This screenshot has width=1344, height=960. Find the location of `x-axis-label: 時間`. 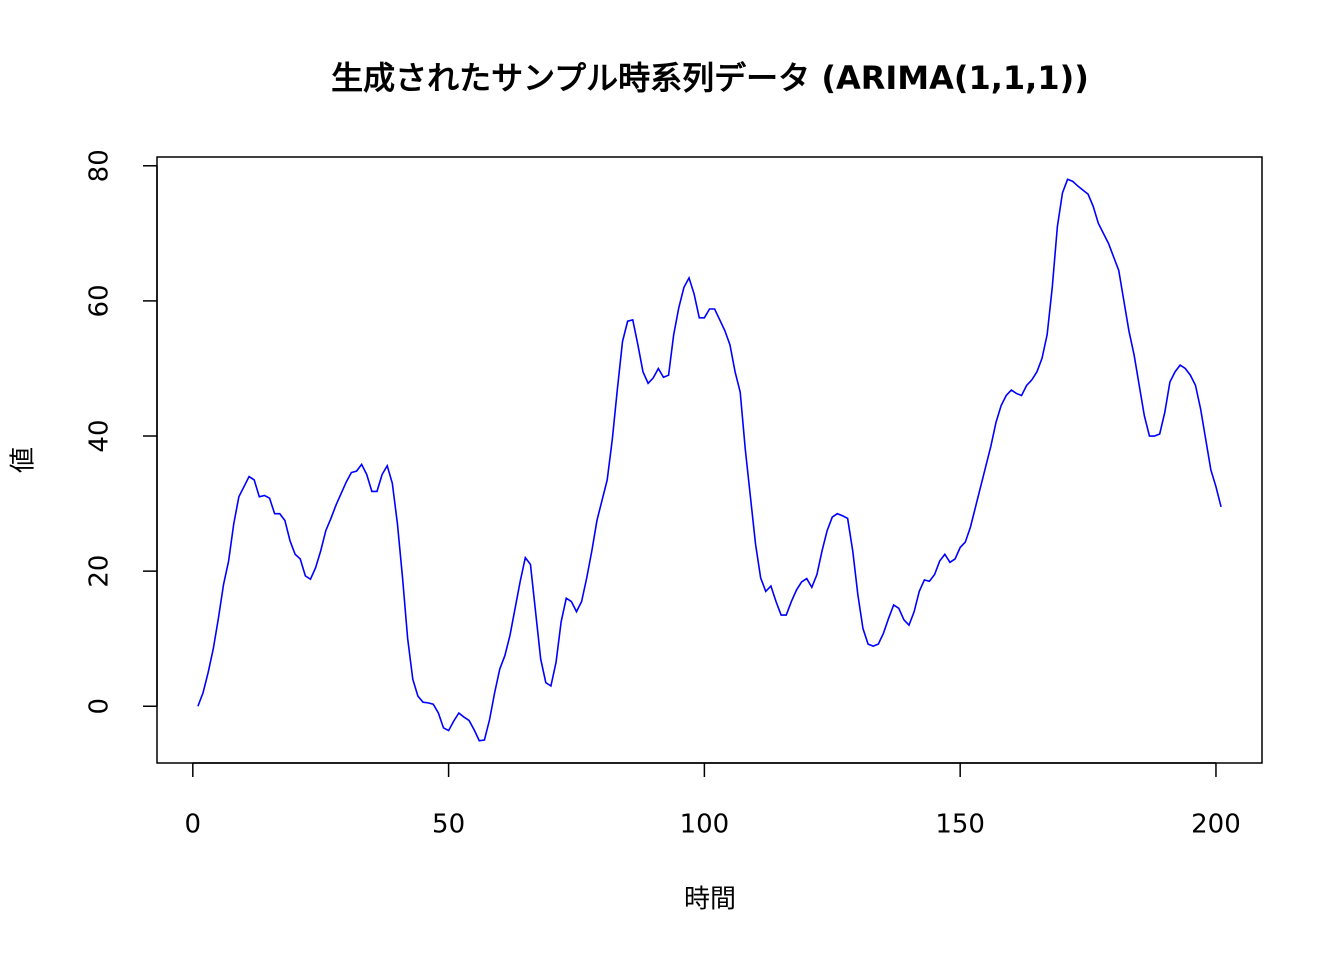

x-axis-label: 時間 is located at coordinates (710, 900).